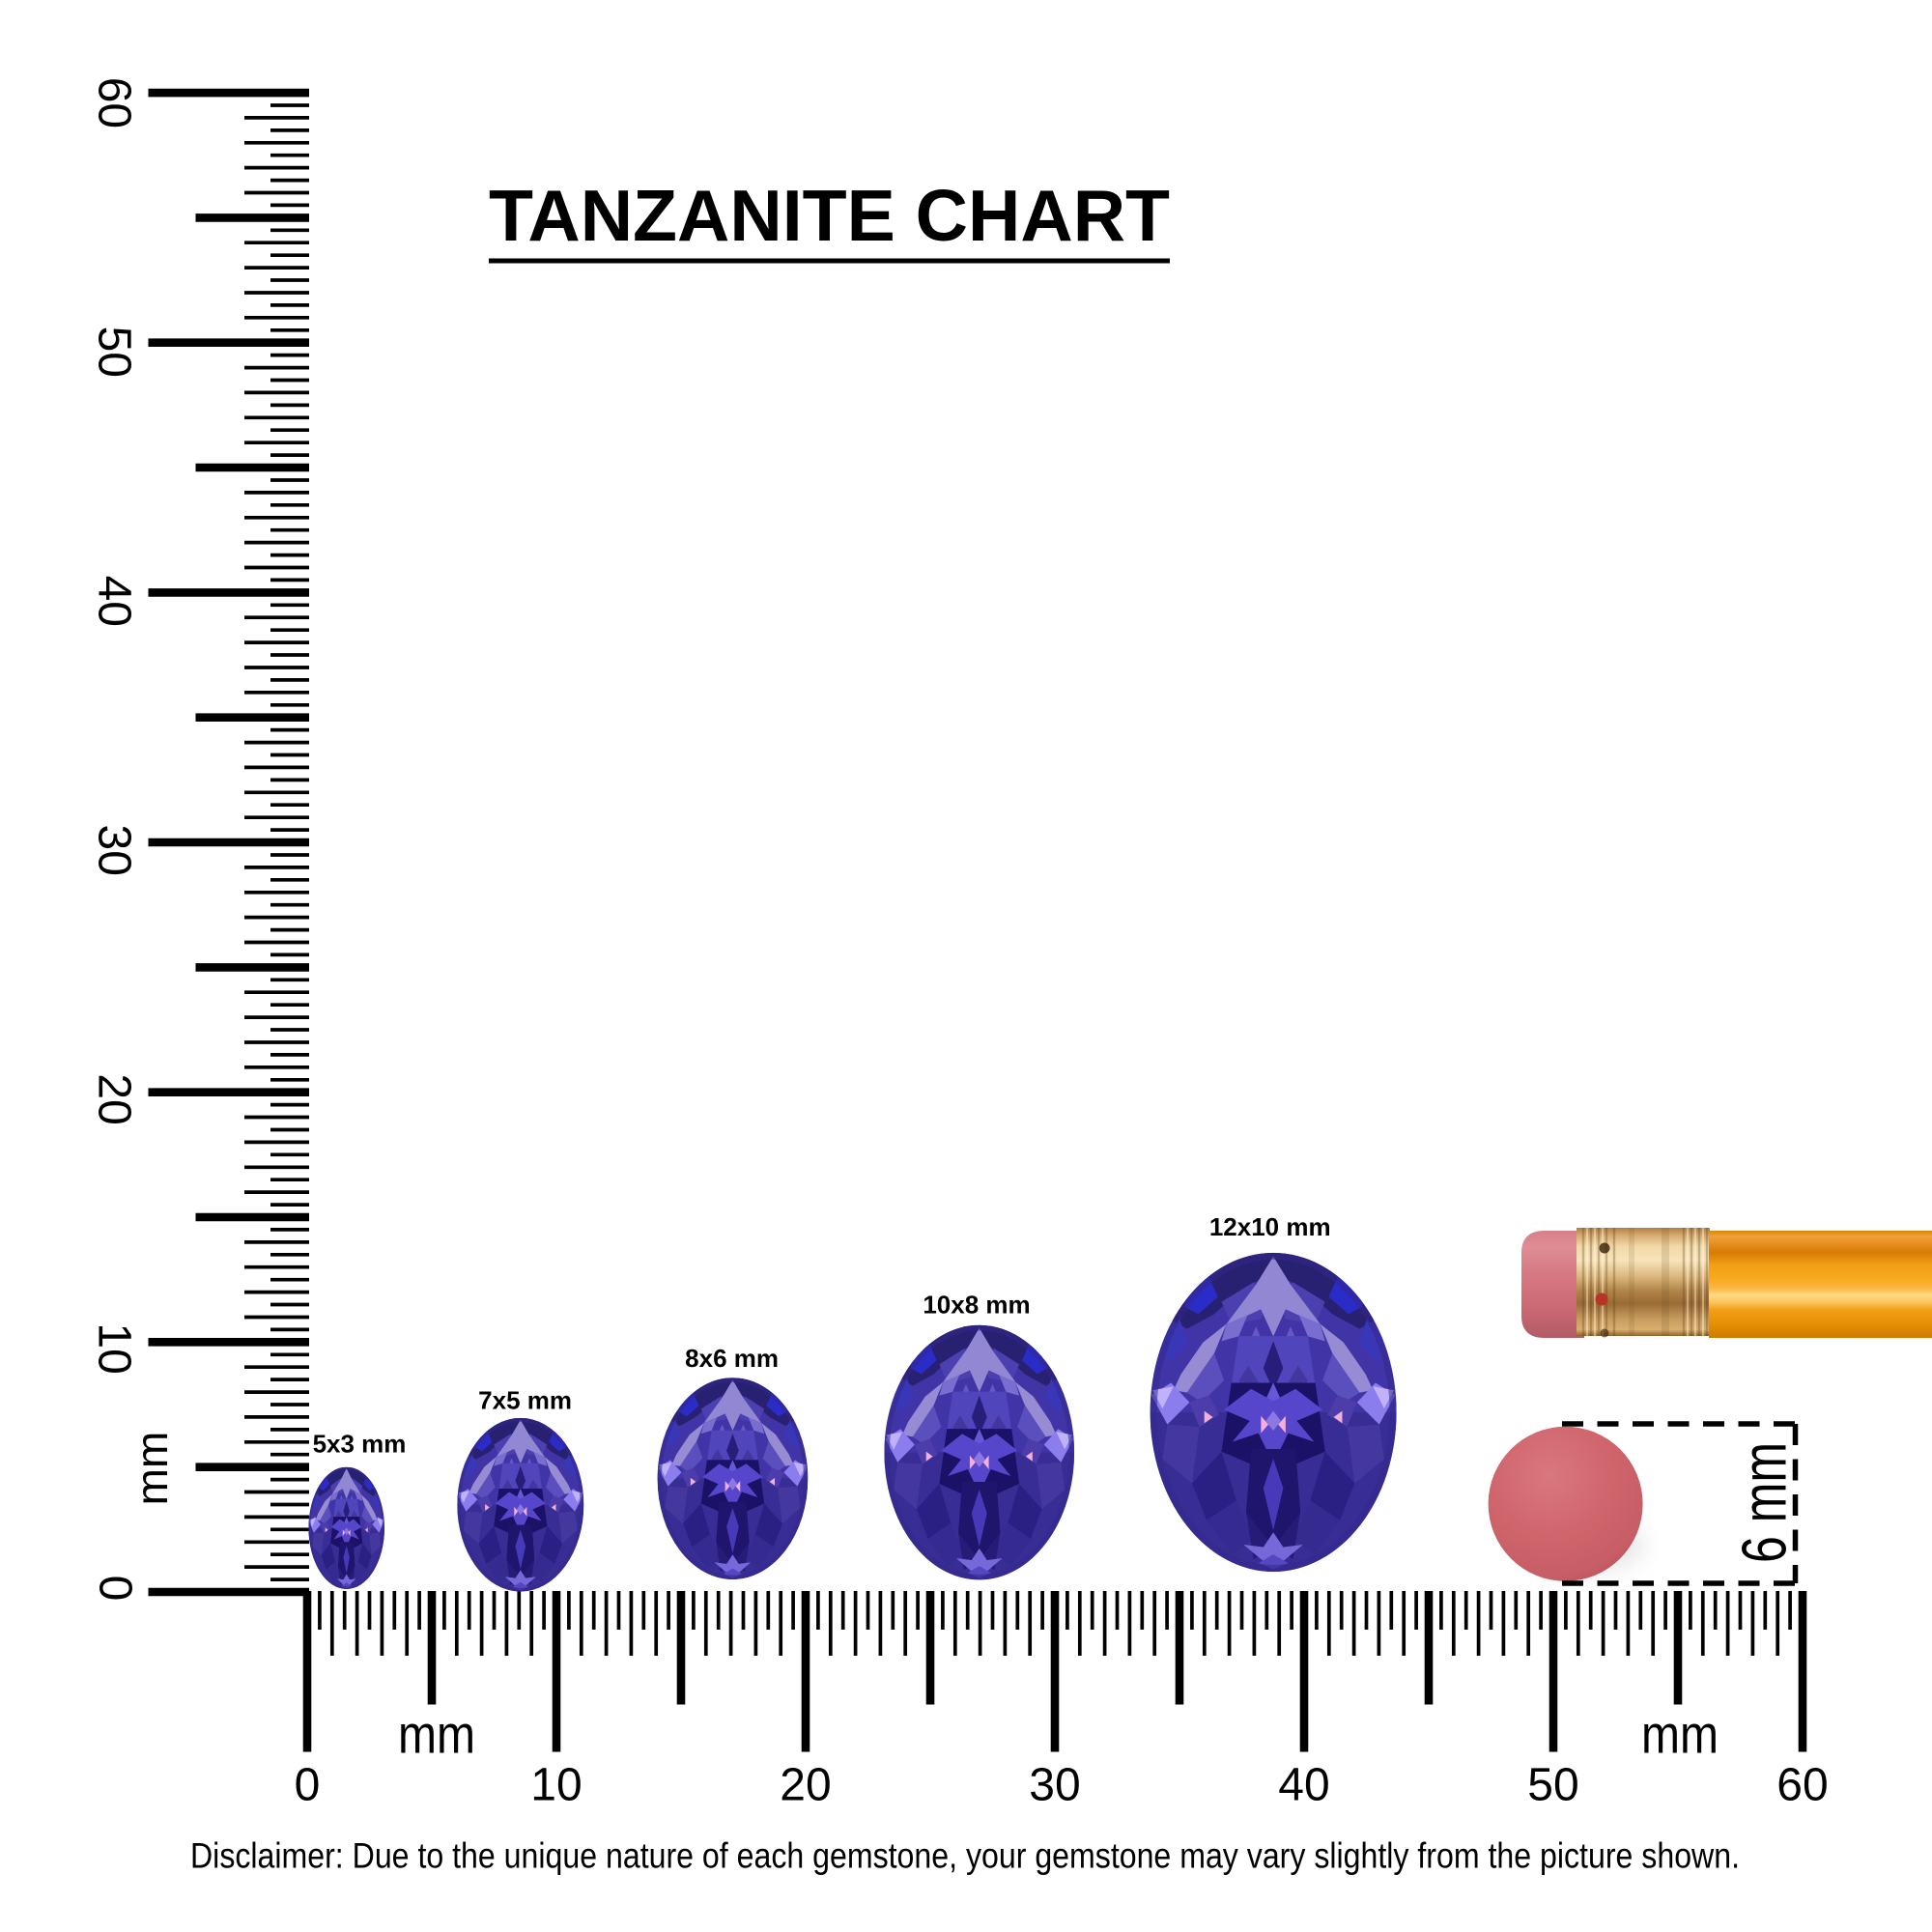 The width and height of the screenshot is (1932, 1932). I want to click on svg-text: 5x3 mm, so click(360, 1444).